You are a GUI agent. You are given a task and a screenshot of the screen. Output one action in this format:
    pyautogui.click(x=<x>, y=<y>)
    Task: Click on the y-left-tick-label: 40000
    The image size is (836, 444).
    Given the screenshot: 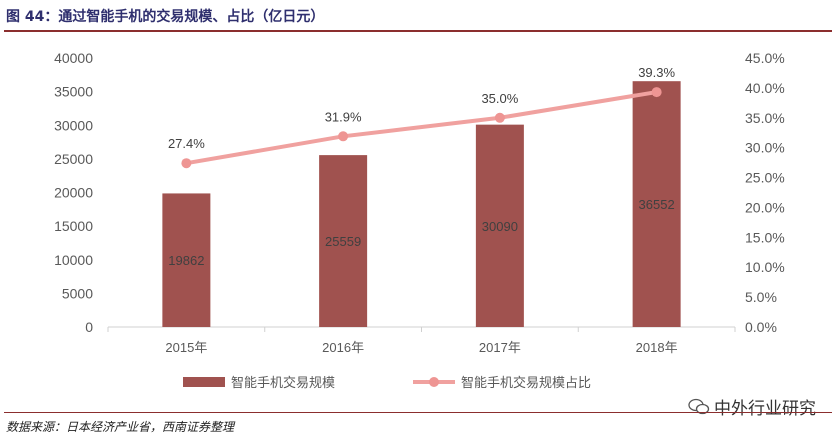 What is the action you would take?
    pyautogui.click(x=73, y=58)
    